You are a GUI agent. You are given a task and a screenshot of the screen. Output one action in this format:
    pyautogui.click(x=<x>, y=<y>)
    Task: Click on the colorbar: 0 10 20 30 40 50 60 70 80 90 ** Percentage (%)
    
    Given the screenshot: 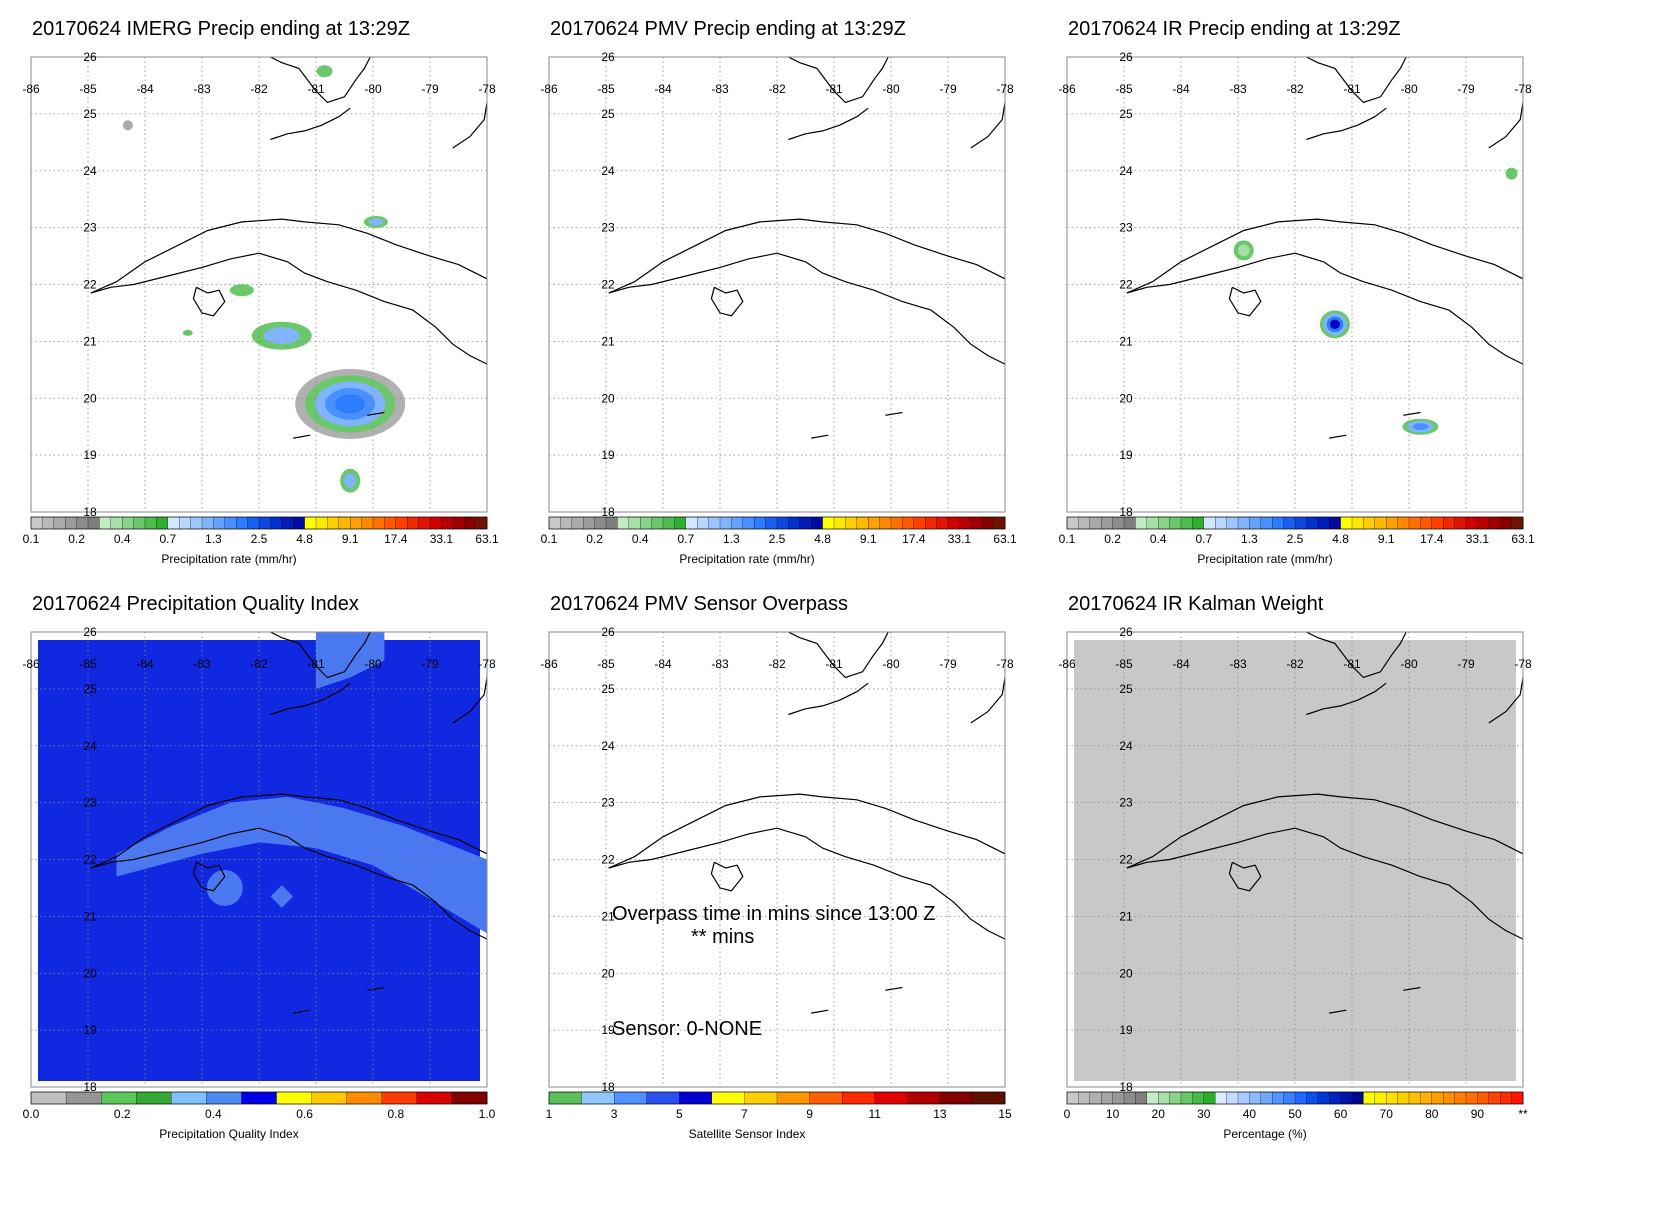 What is the action you would take?
    pyautogui.click(x=1296, y=1116)
    